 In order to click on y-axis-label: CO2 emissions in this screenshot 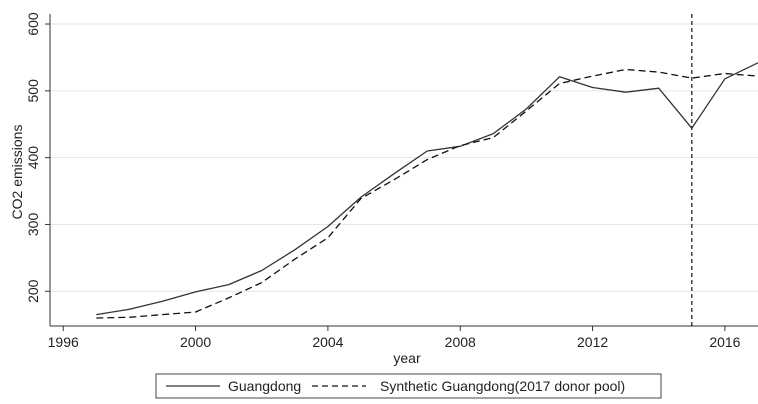, I will do `click(17, 172)`.